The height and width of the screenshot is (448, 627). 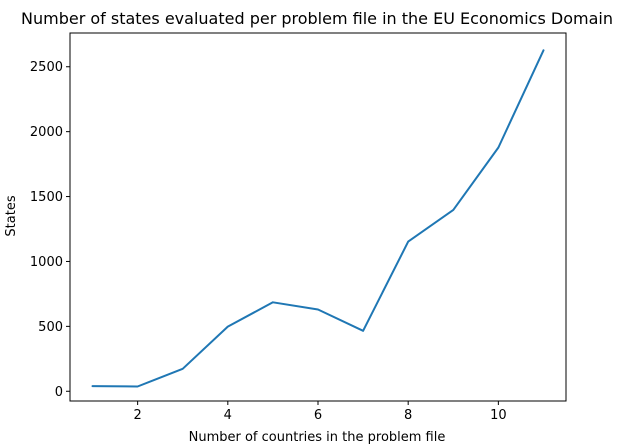 I want to click on x-axis-label: Number of countries in the problem file, so click(x=317, y=437).